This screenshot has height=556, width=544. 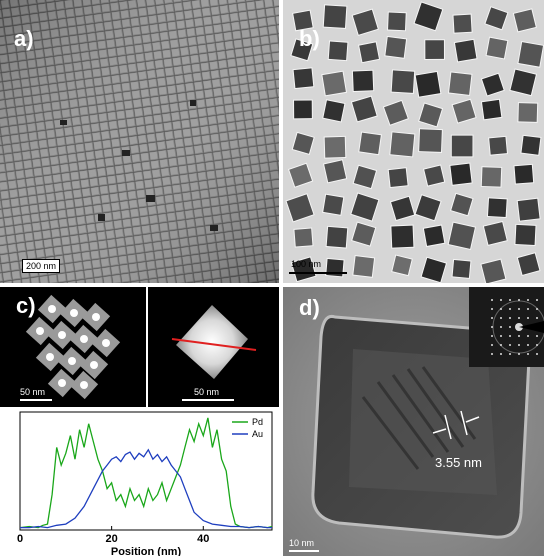 I want to click on panel-d-label: d), so click(x=309, y=307).